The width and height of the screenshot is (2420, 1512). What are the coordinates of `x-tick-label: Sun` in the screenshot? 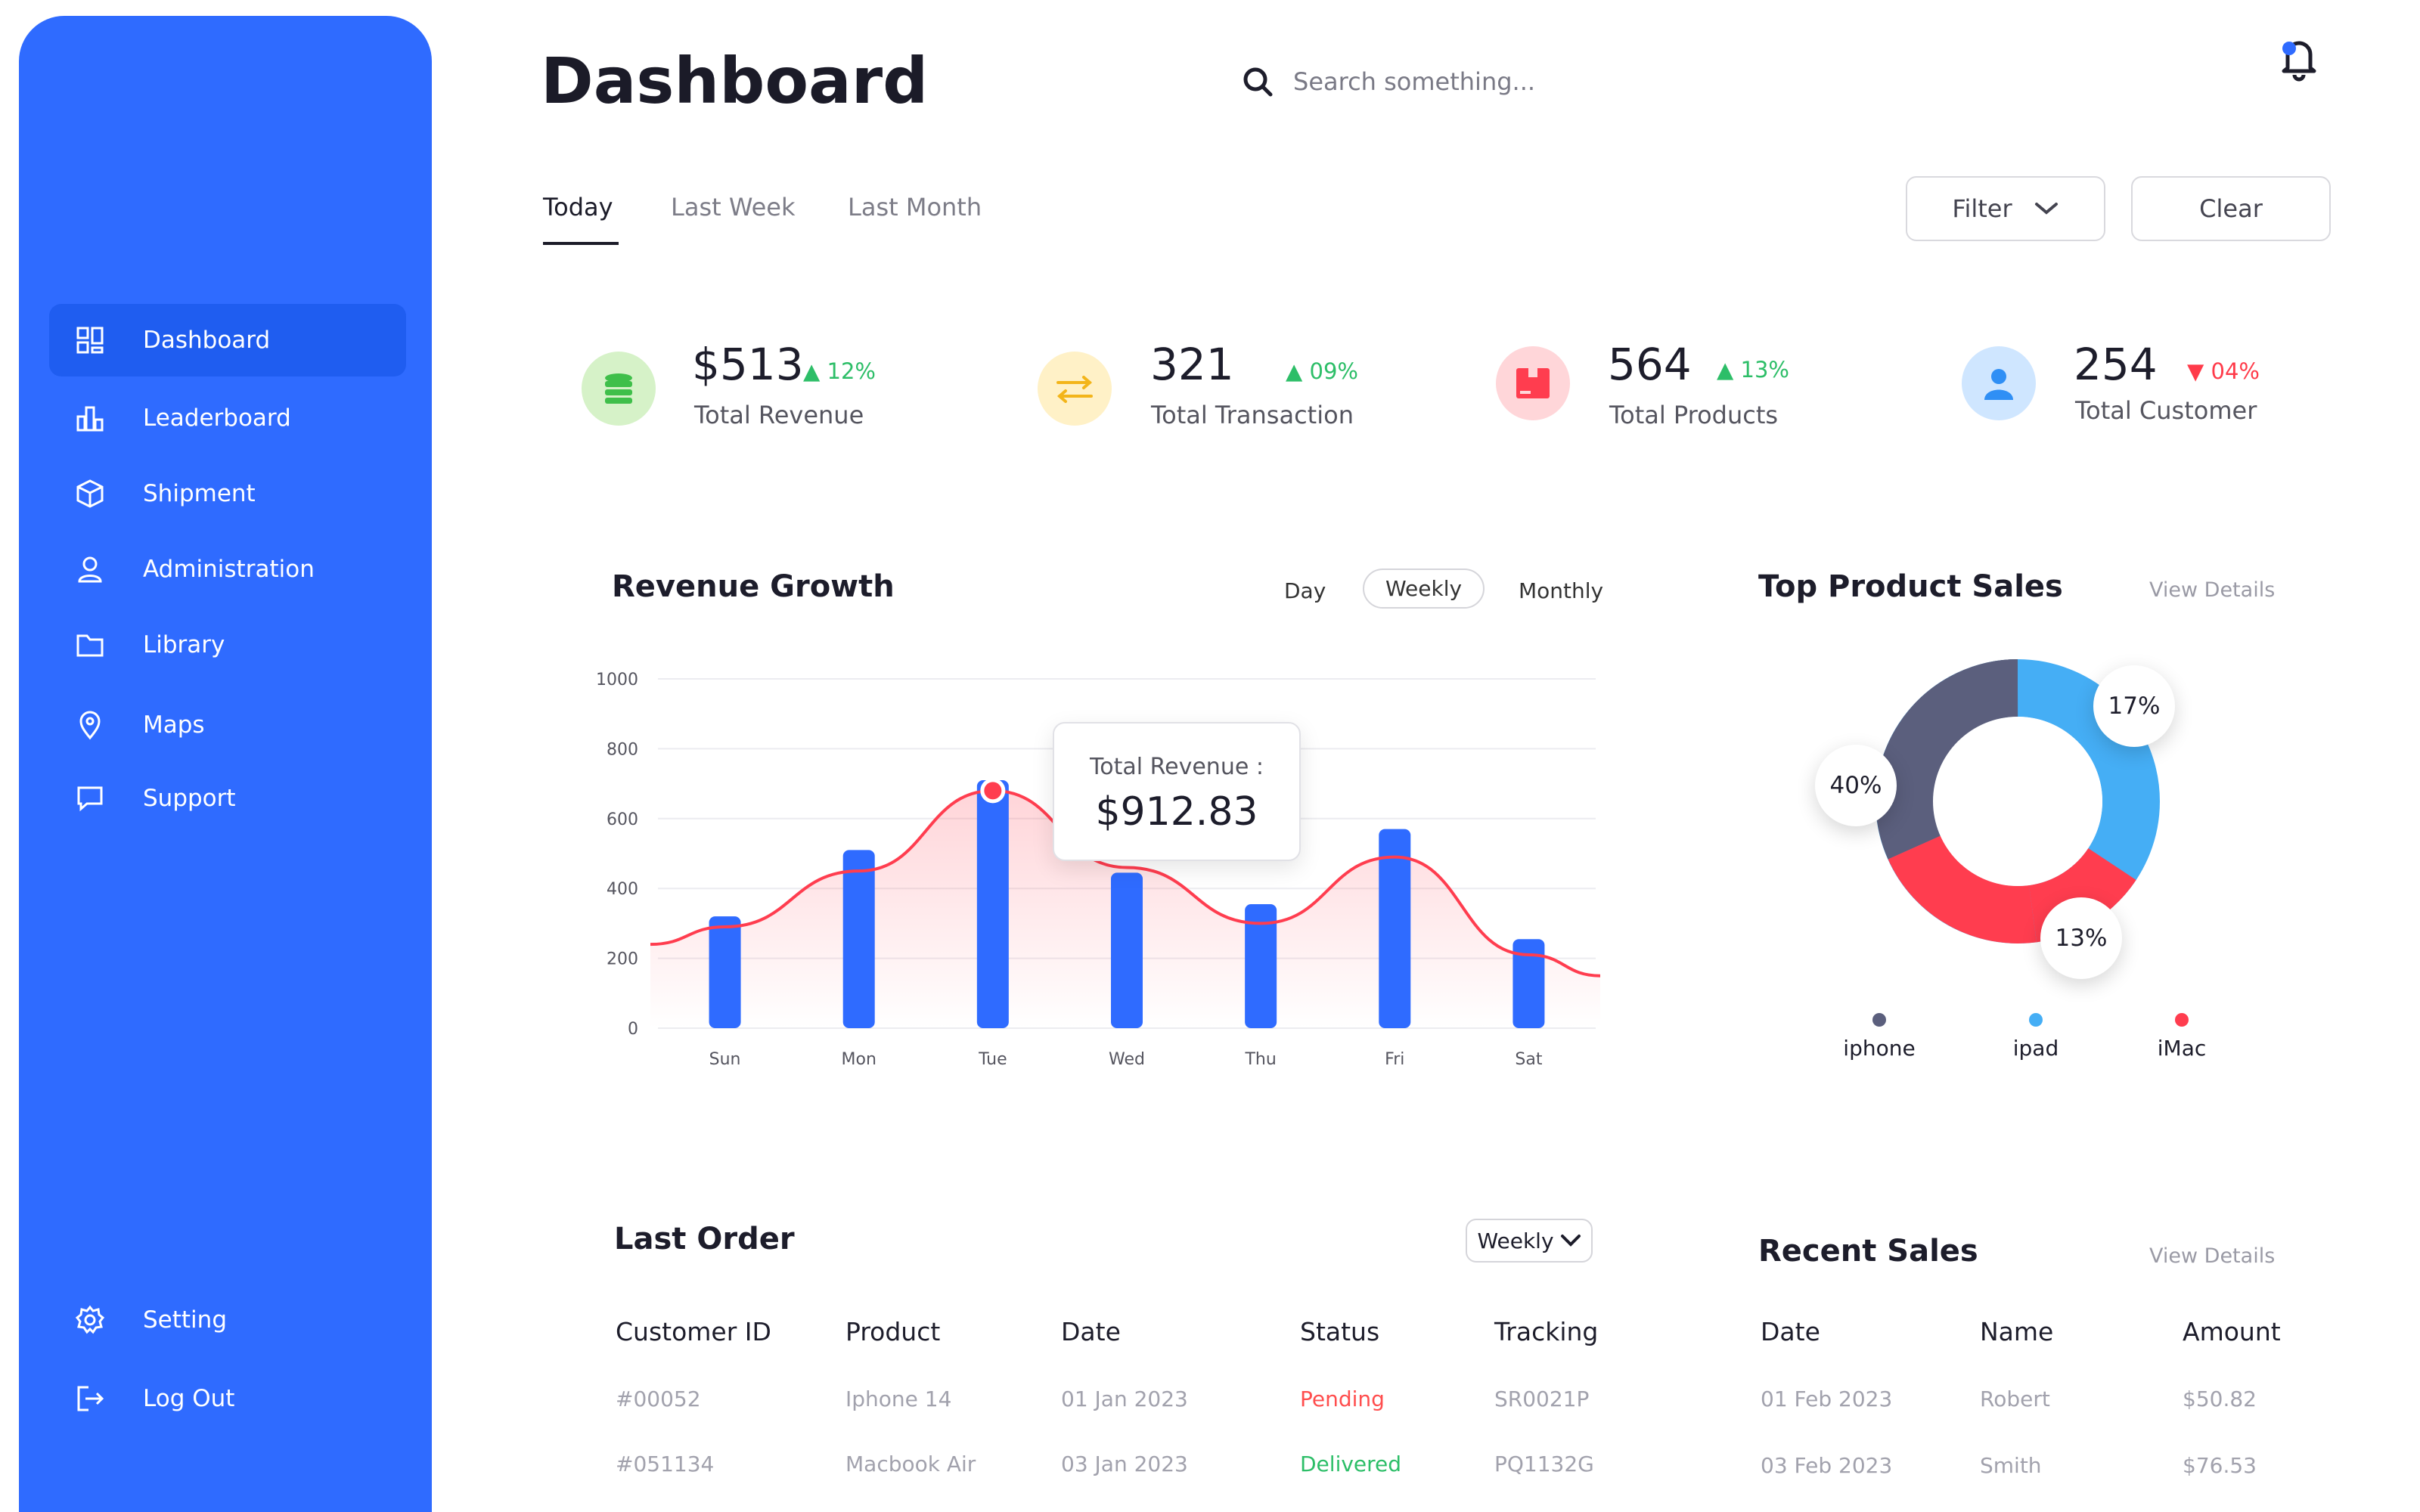 It's located at (725, 1059).